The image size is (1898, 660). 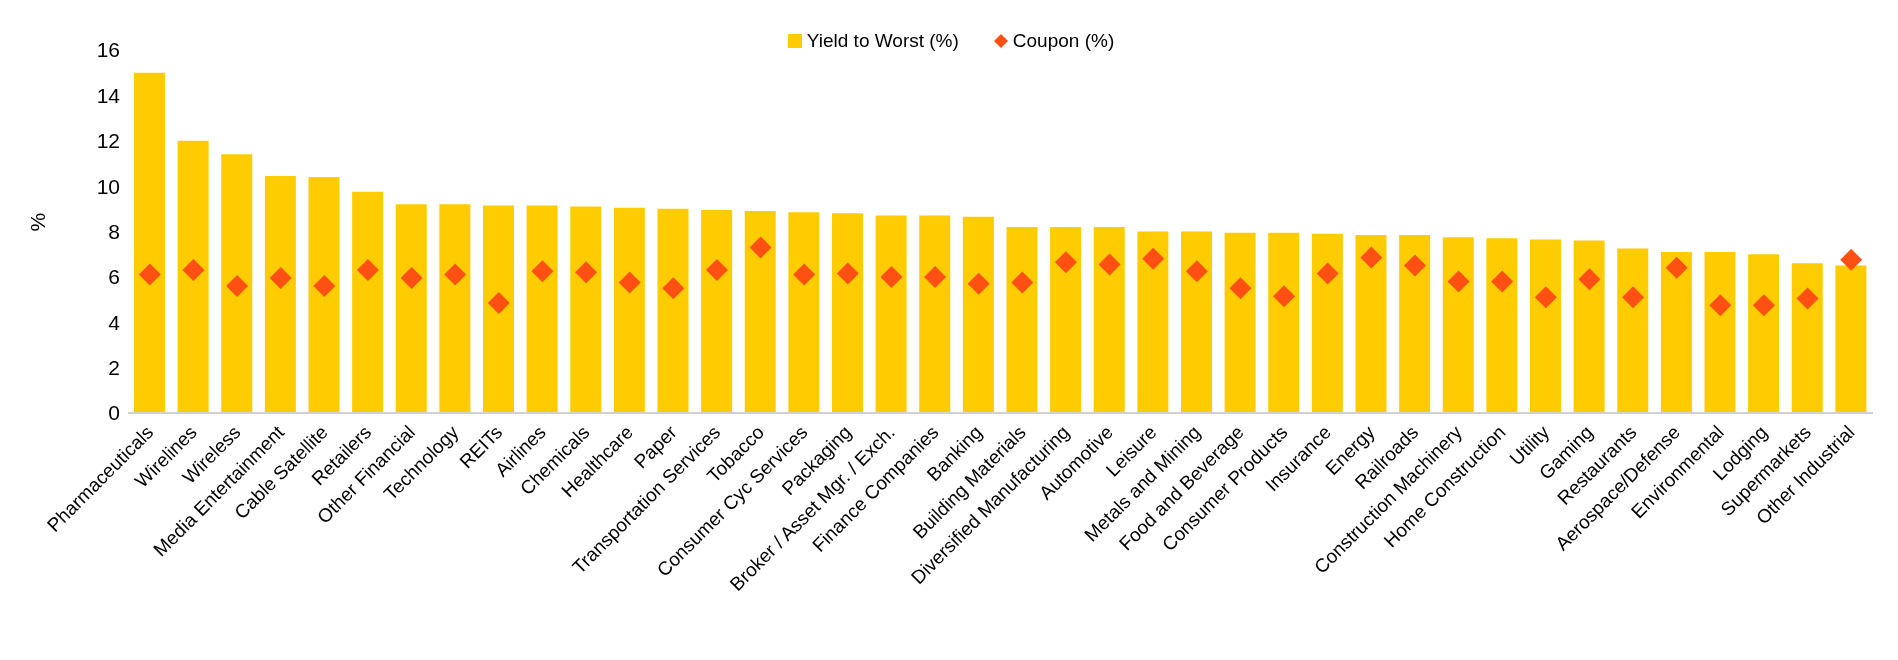 What do you see at coordinates (1063, 41) in the screenshot?
I see `legend-label: Coupon (%)` at bounding box center [1063, 41].